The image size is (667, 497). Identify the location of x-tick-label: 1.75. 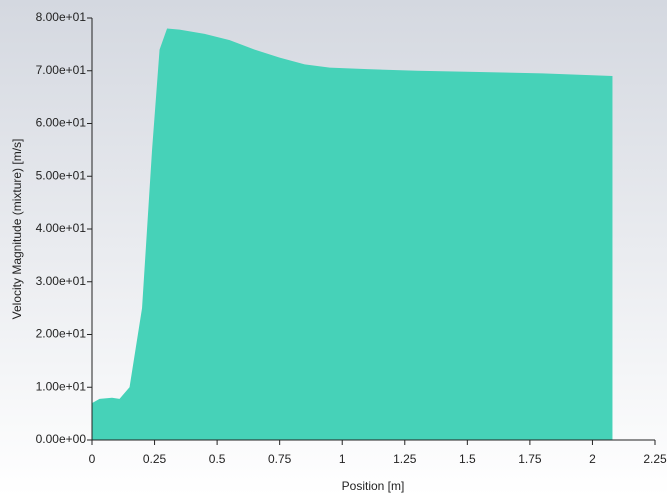
(530, 459).